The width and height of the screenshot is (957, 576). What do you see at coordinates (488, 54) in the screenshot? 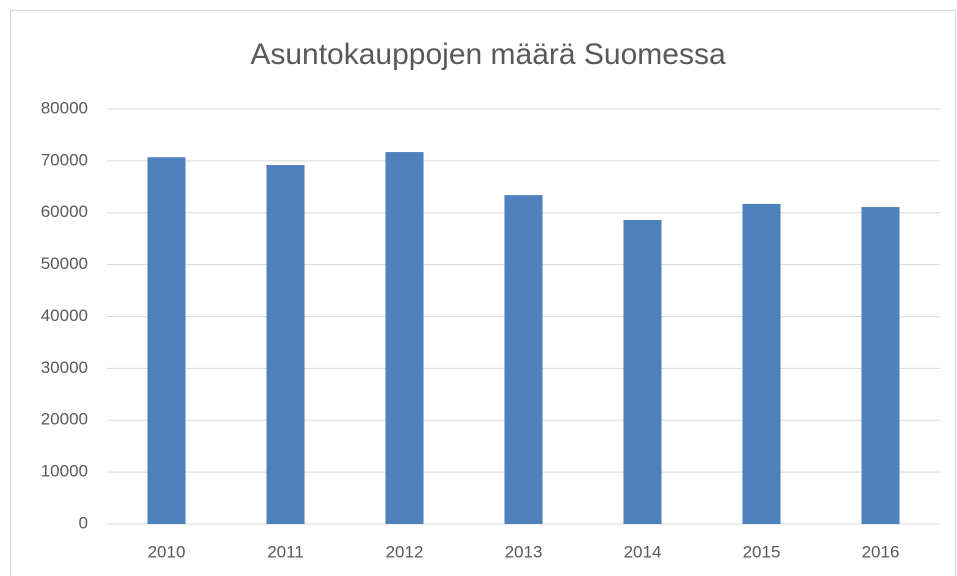
I see `chart-title: Asuntokauppojen määrä Suomessa` at bounding box center [488, 54].